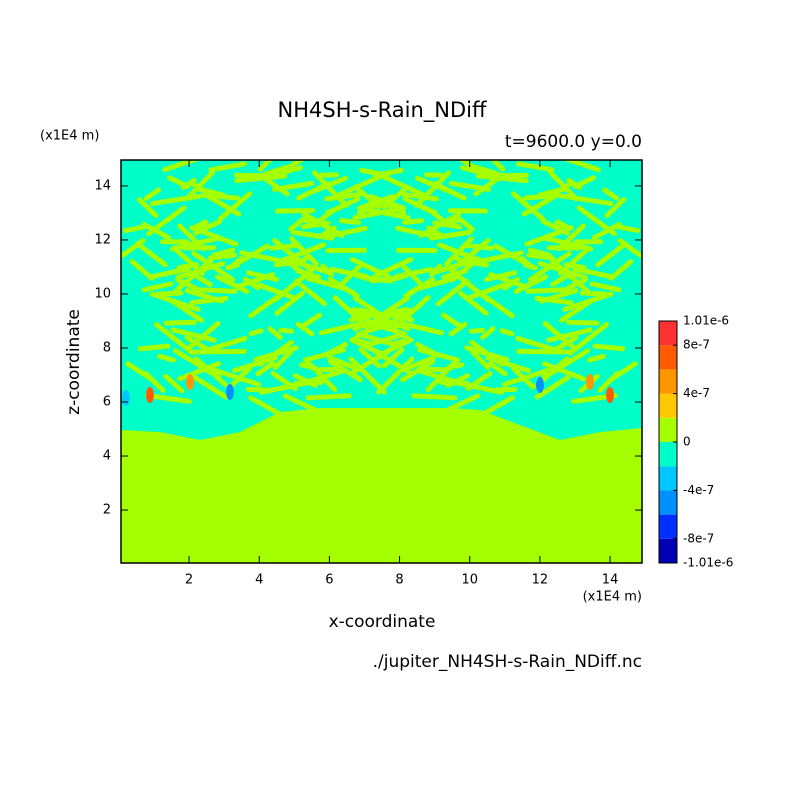 Image resolution: width=804 pixels, height=804 pixels. Describe the element at coordinates (382, 110) in the screenshot. I see `chart-title: NH4SH-s-Rain_NDiff` at that location.